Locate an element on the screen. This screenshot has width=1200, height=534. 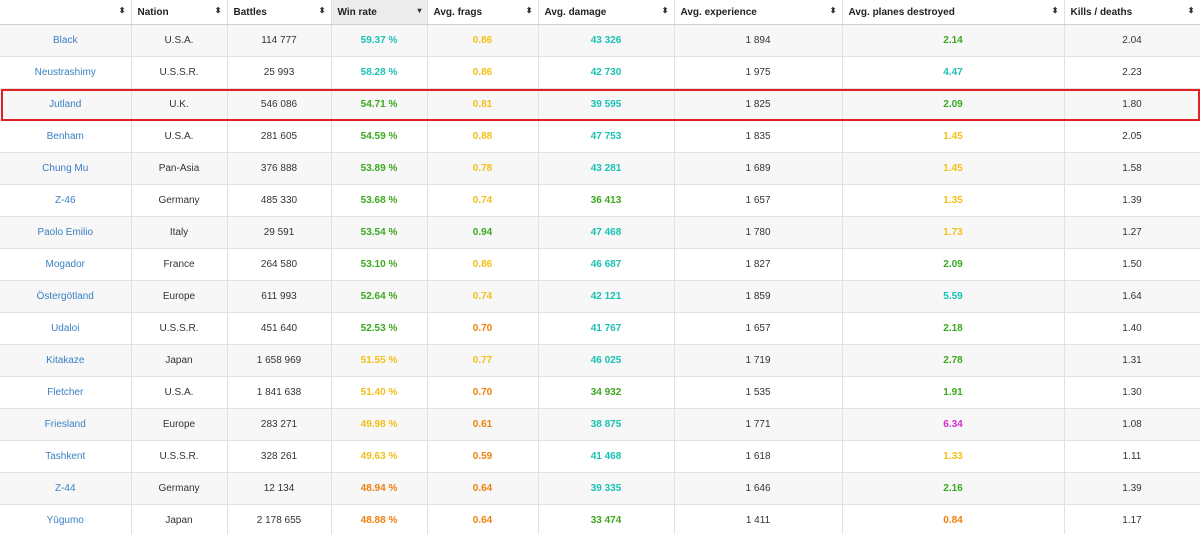
ship-name-cell: Z-44 is located at coordinates (66, 488).